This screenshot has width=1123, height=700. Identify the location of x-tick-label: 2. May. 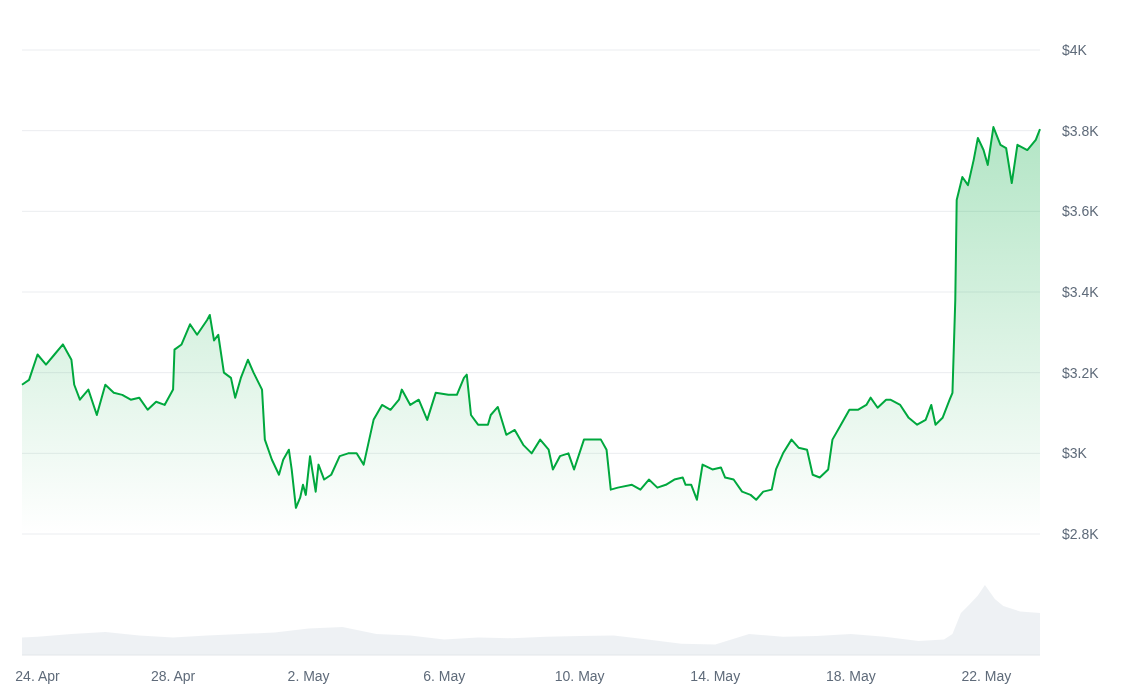
(308, 675).